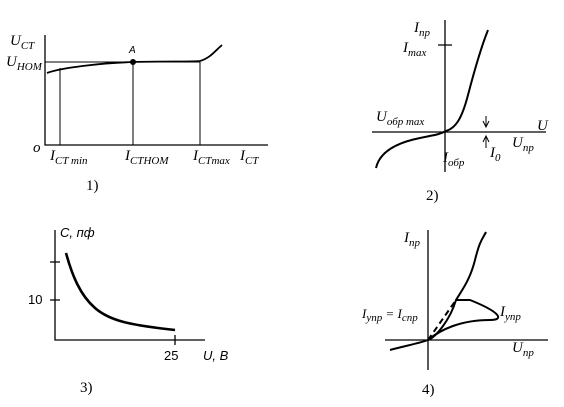 This screenshot has height=407, width=564. I want to click on text-part: max, so click(417, 53).